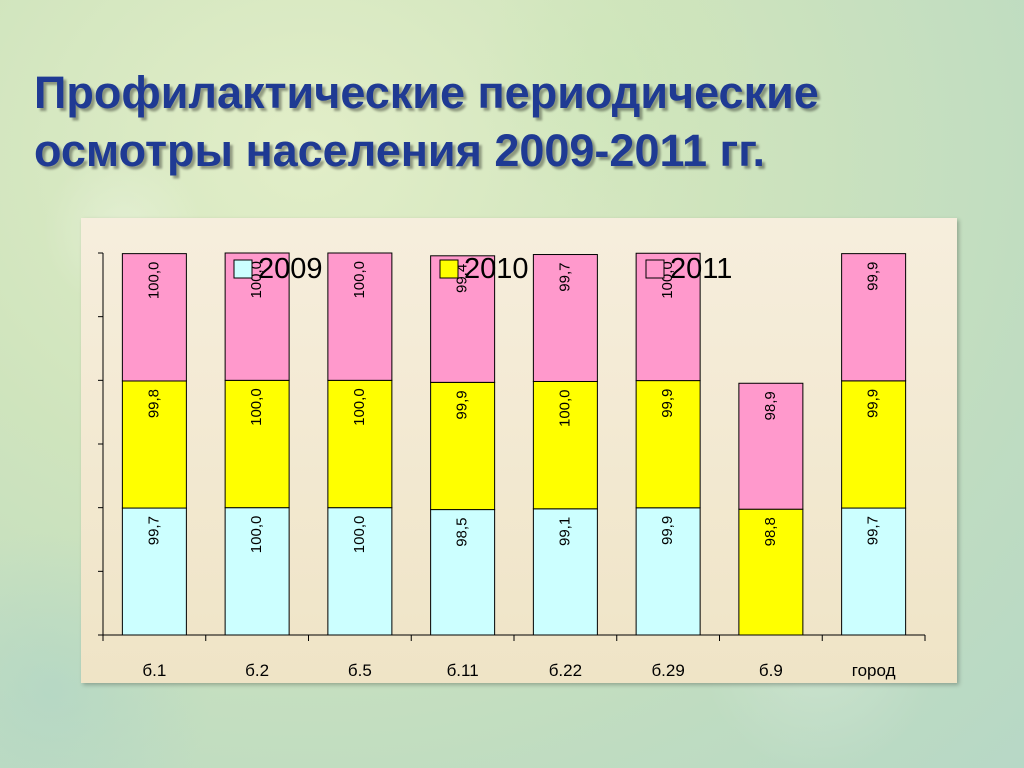  What do you see at coordinates (770, 405) in the screenshot?
I see `data-label: 98,9` at bounding box center [770, 405].